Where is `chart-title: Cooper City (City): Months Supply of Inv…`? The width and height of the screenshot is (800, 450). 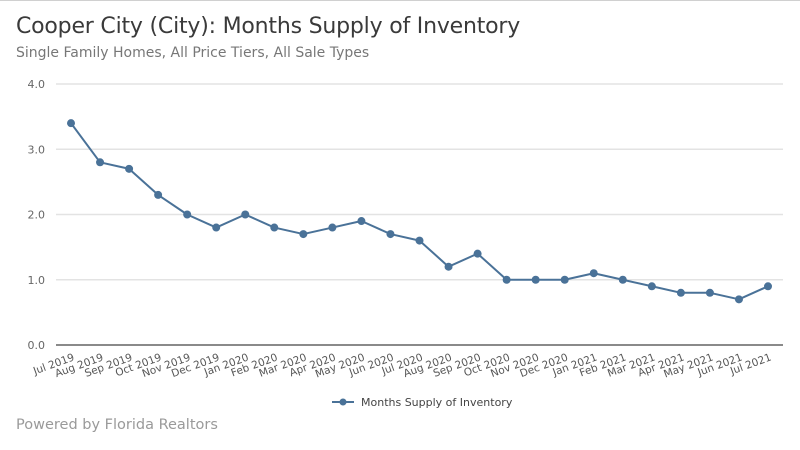
chart-title: Cooper City (City): Months Supply of Inv… is located at coordinates (268, 26).